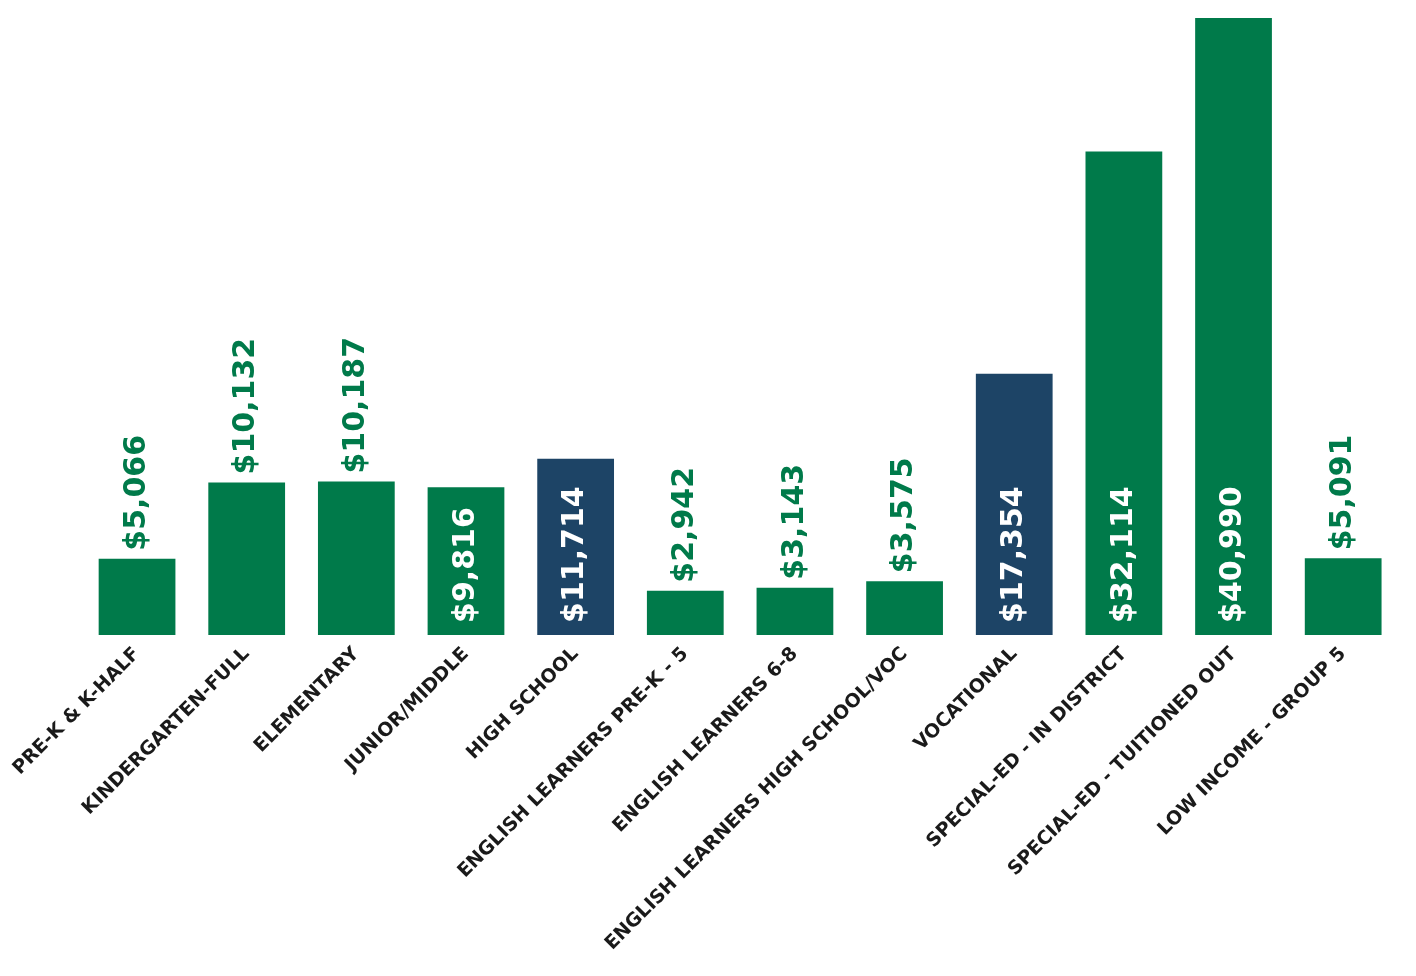 Image resolution: width=1416 pixels, height=976 pixels. I want to click on data-label: $2,942, so click(683, 524).